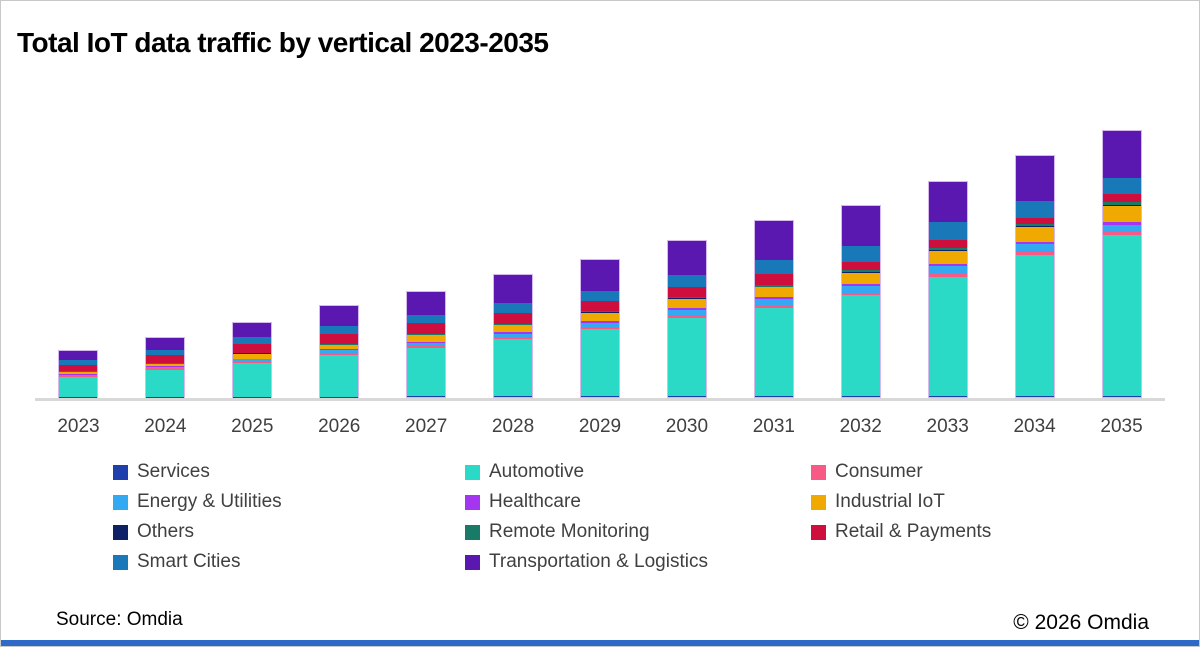 The height and width of the screenshot is (647, 1200). What do you see at coordinates (289, 562) in the screenshot?
I see `legend-item-smart-cities: Smart Cities` at bounding box center [289, 562].